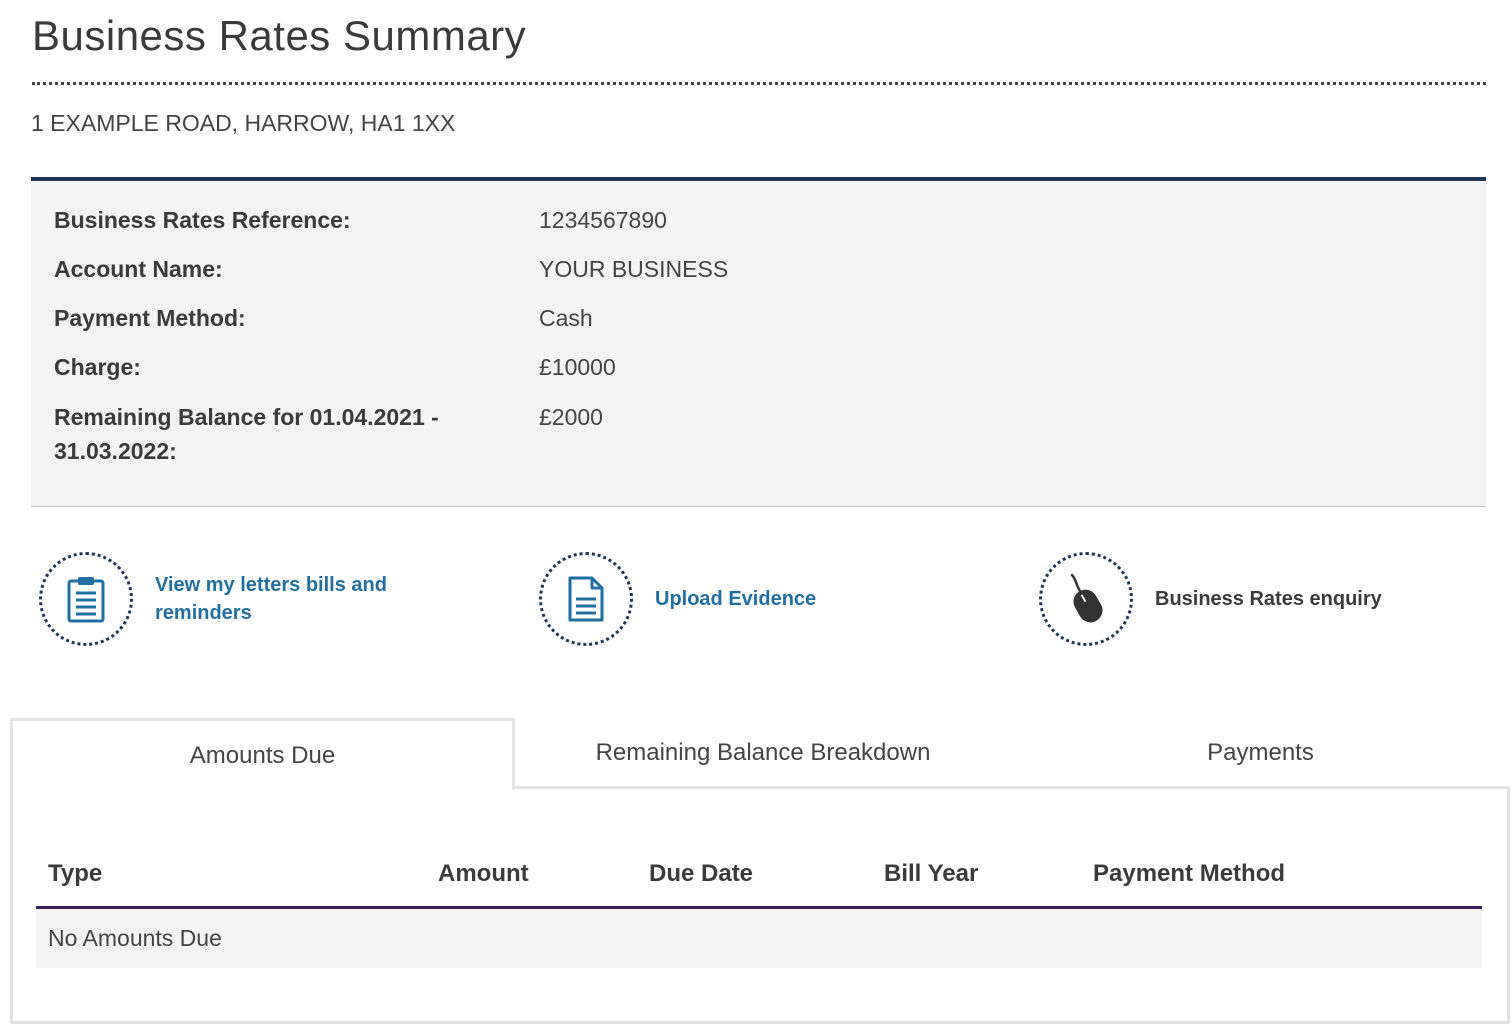 This screenshot has width=1512, height=1036. What do you see at coordinates (763, 752) in the screenshot?
I see `tab-remaining-balance-breakdown: Remaining Balance Breakdown` at bounding box center [763, 752].